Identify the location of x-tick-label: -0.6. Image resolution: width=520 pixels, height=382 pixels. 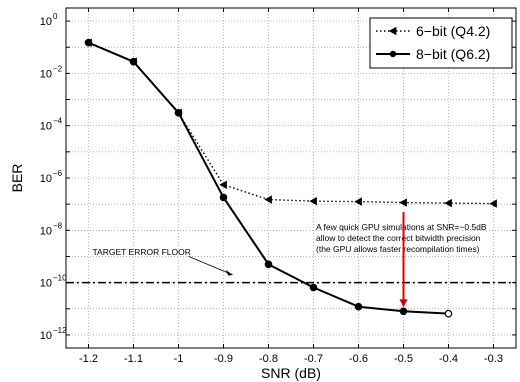
(358, 359).